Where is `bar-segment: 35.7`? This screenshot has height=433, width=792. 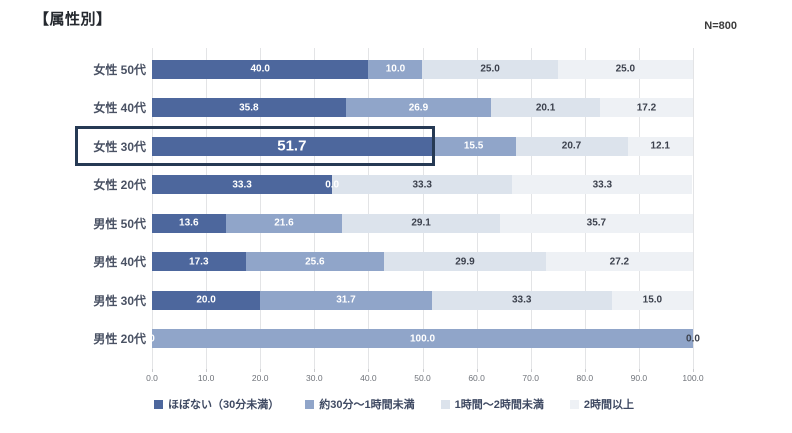 bar-segment: 35.7 is located at coordinates (596, 223).